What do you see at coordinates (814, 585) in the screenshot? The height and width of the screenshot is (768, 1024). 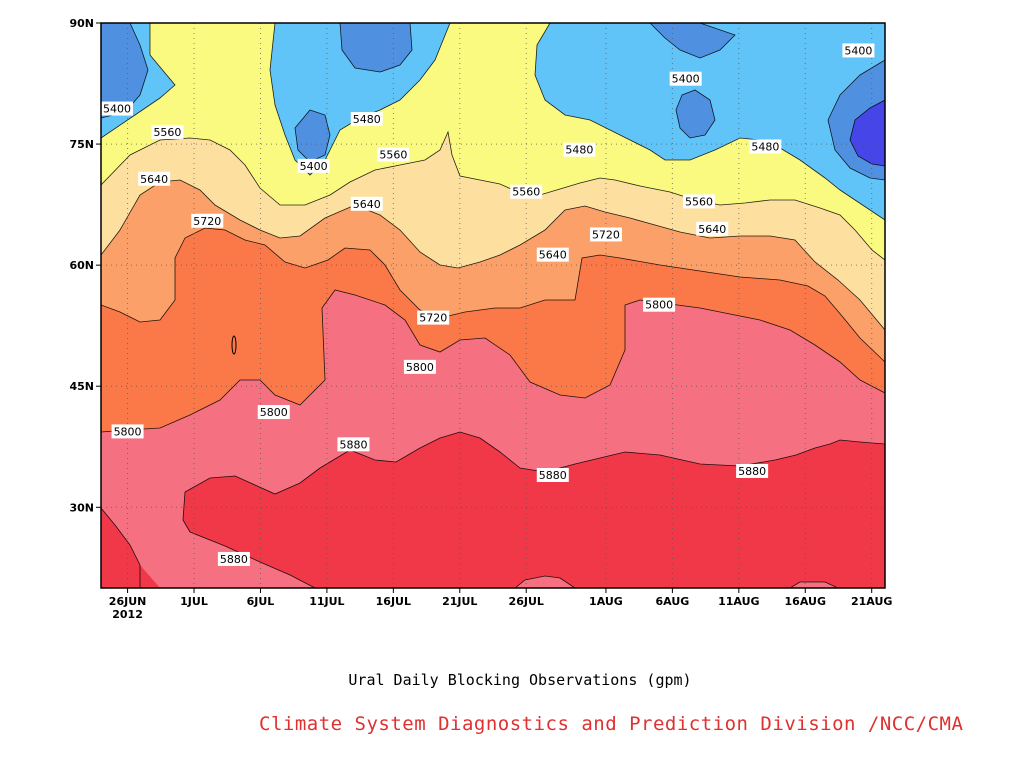 I see `band-5800-5880-bump2` at bounding box center [814, 585].